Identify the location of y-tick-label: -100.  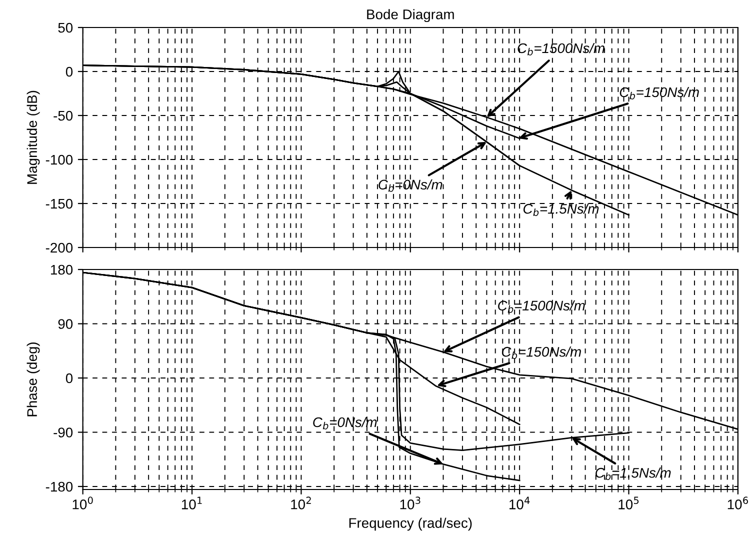
(59, 159).